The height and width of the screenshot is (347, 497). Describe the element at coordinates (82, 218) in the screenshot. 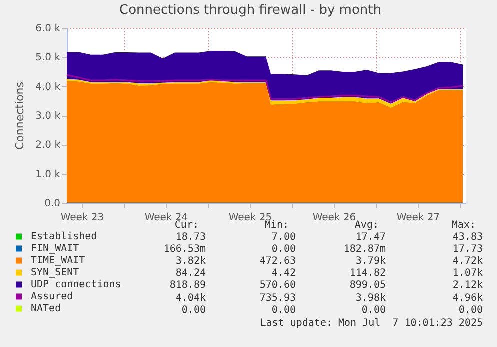

I see `x-tick-label: Week 23` at that location.